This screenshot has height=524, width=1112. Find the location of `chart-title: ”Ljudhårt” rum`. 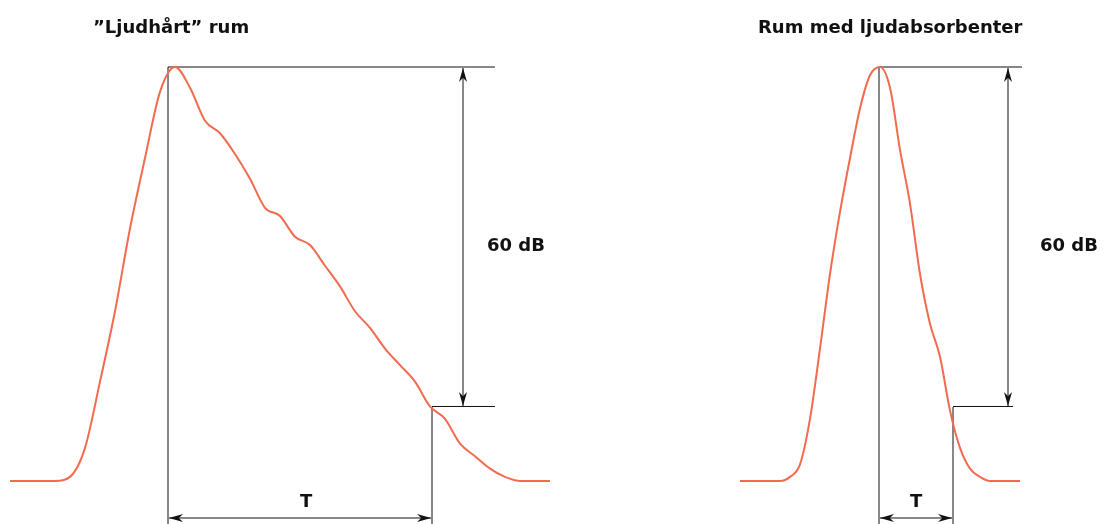

chart-title: ”Ljudhårt” rum is located at coordinates (171, 26).